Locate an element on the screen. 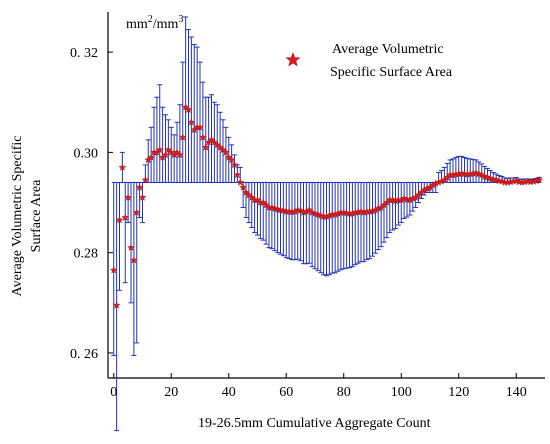 Image resolution: width=550 pixels, height=444 pixels. x-tick-label-100: 100 is located at coordinates (401, 392).